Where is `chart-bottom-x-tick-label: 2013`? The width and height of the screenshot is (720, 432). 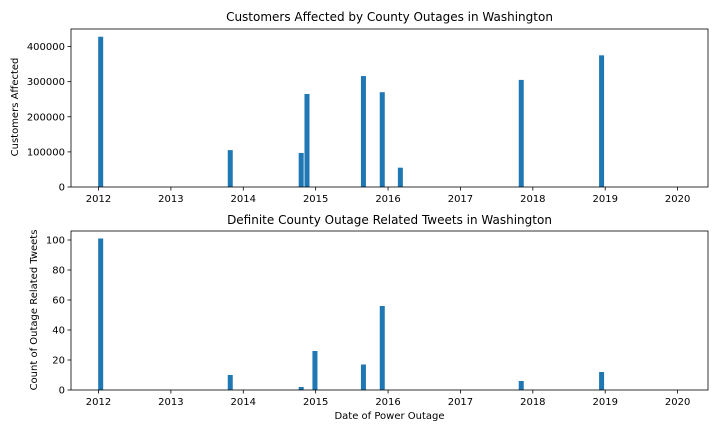 chart-bottom-x-tick-label: 2013 is located at coordinates (170, 402).